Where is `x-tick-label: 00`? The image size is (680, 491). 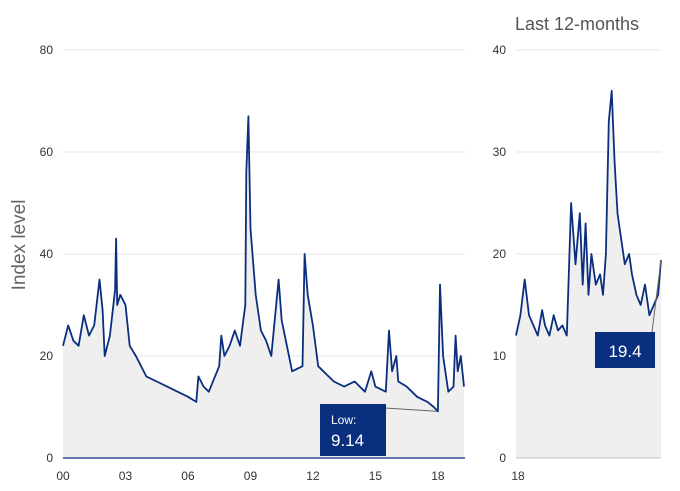
x-tick-label: 00 is located at coordinates (63, 476).